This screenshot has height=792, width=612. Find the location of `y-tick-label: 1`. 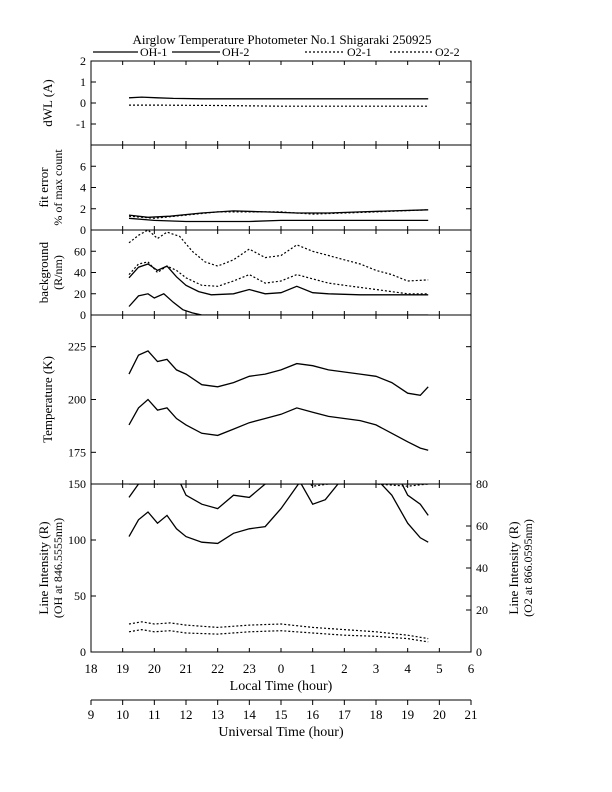

y-tick-label: 1 is located at coordinates (83, 82).